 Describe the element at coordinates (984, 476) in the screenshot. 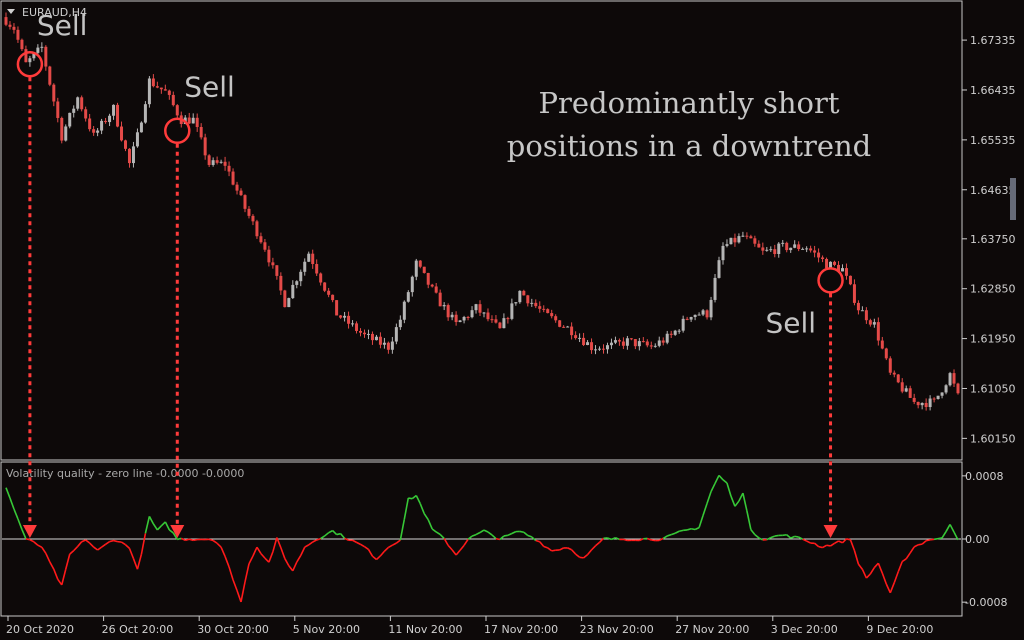

I see `indicator-tick-label: 0.0008` at that location.